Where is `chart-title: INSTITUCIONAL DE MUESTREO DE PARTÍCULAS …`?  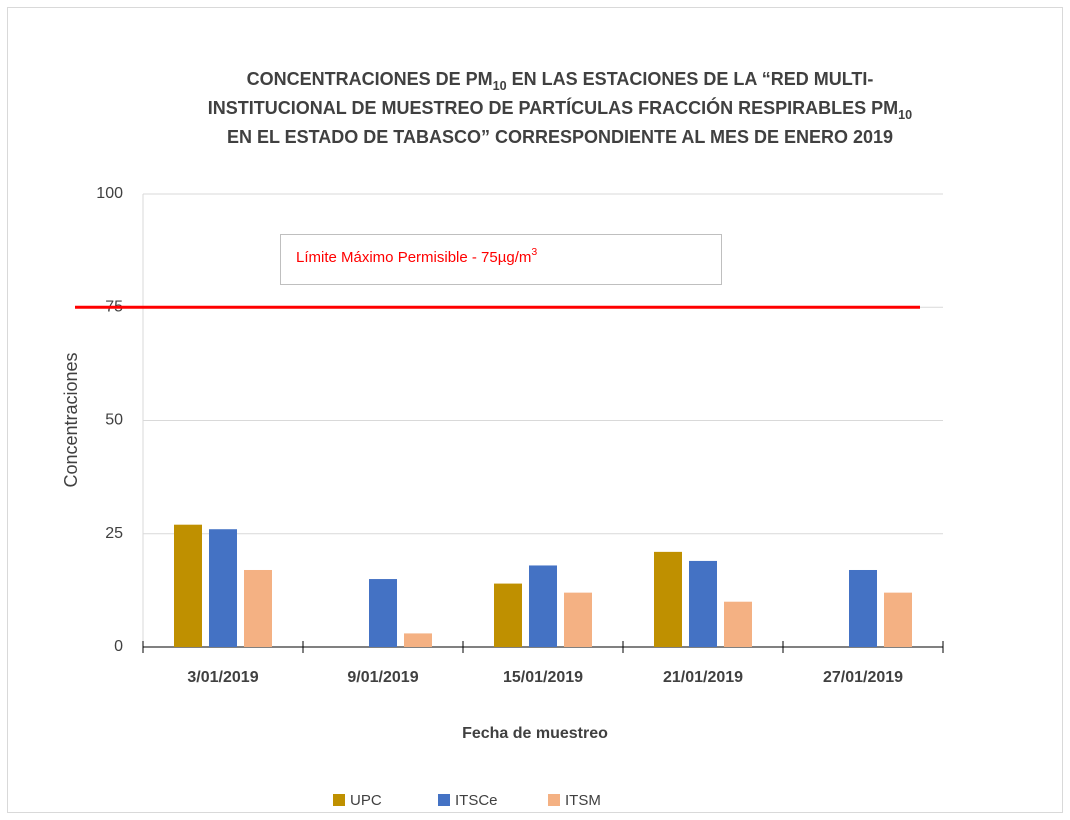 chart-title: INSTITUCIONAL DE MUESTREO DE PARTÍCULAS … is located at coordinates (560, 110).